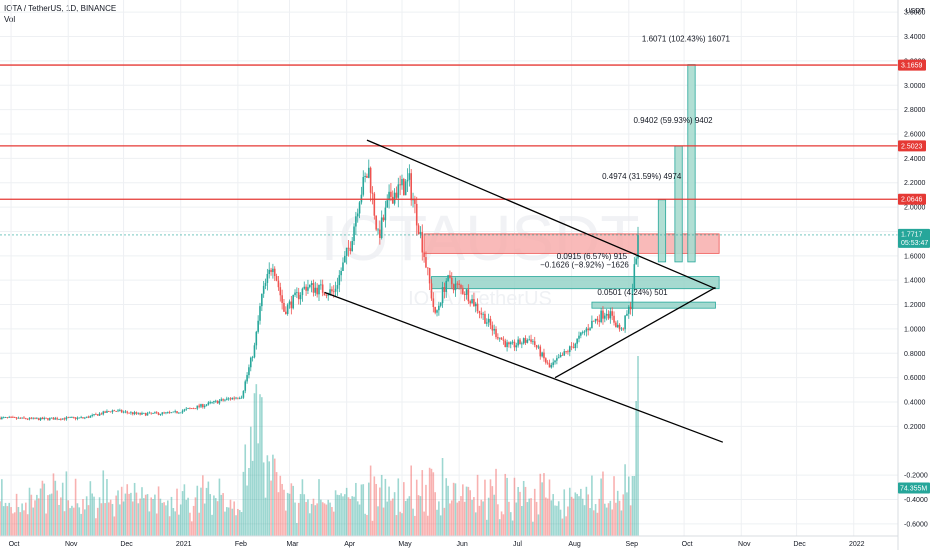 This screenshot has height=550, width=932. What do you see at coordinates (914, 243) in the screenshot?
I see `bar-countdown-label: 05:53:47` at bounding box center [914, 243].